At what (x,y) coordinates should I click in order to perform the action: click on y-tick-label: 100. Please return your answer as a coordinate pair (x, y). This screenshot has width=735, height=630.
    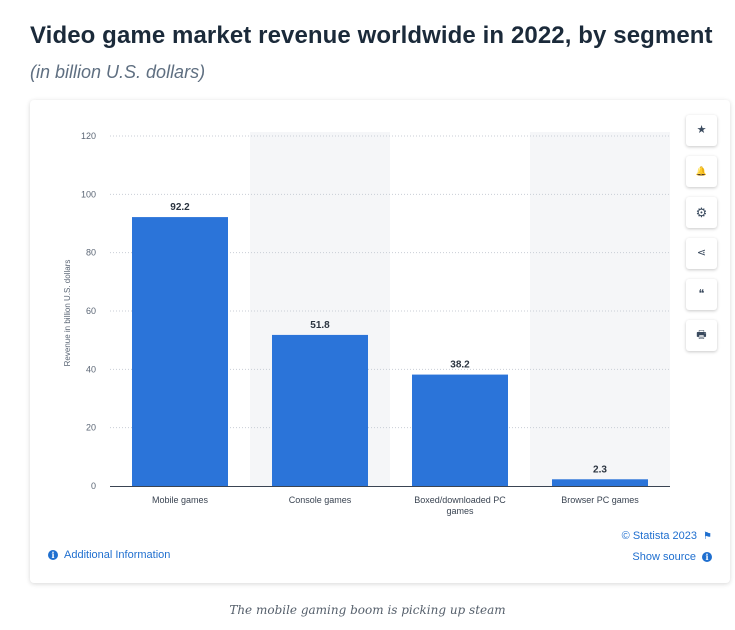
    Looking at the image, I should click on (88, 194).